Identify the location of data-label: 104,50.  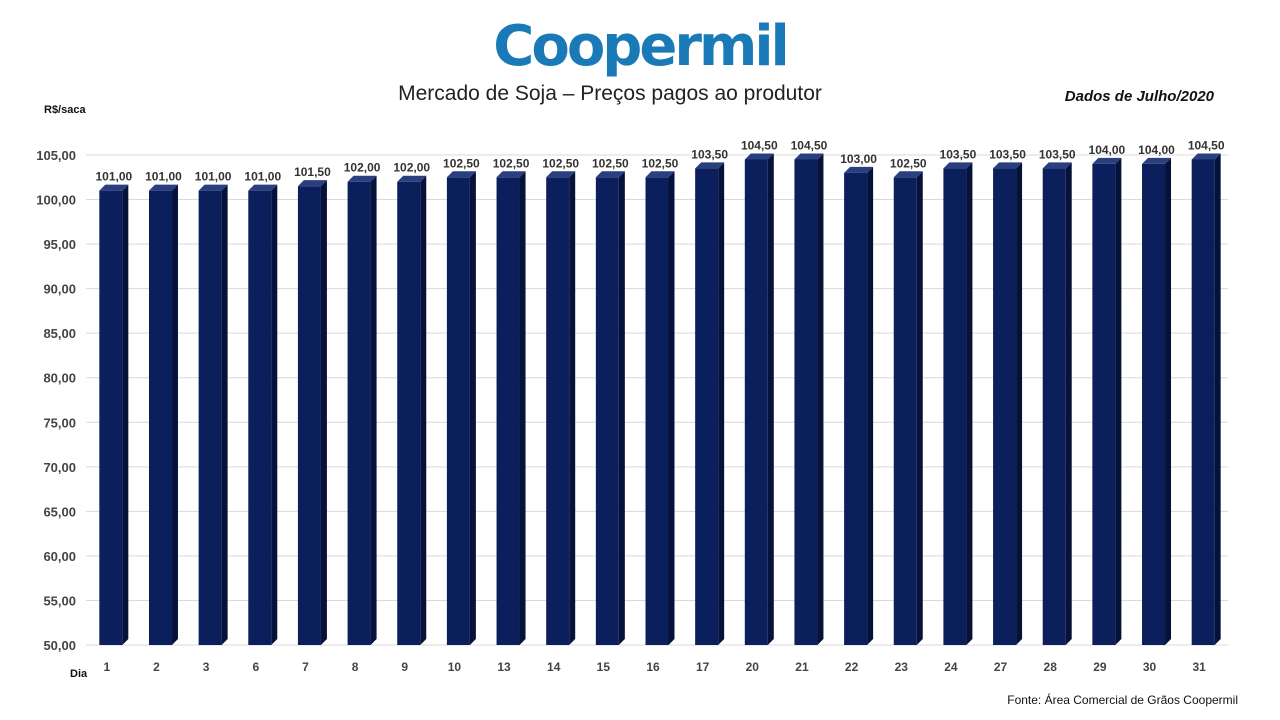
(759, 145).